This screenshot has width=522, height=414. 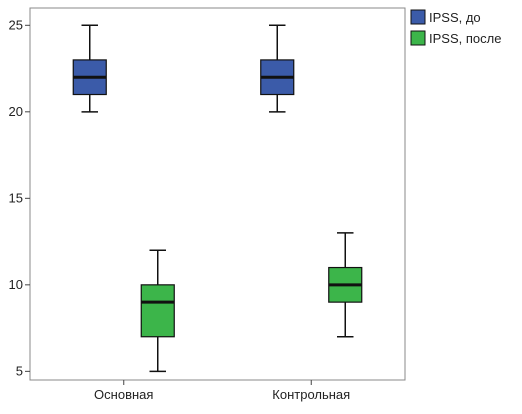 I want to click on x-axis: Основная Контрольная, so click(x=222, y=391).